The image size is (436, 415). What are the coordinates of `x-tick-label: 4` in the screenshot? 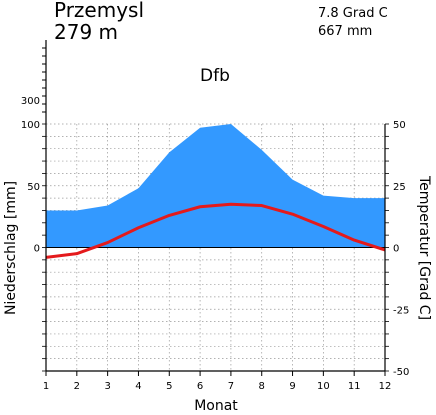 It's located at (138, 386).